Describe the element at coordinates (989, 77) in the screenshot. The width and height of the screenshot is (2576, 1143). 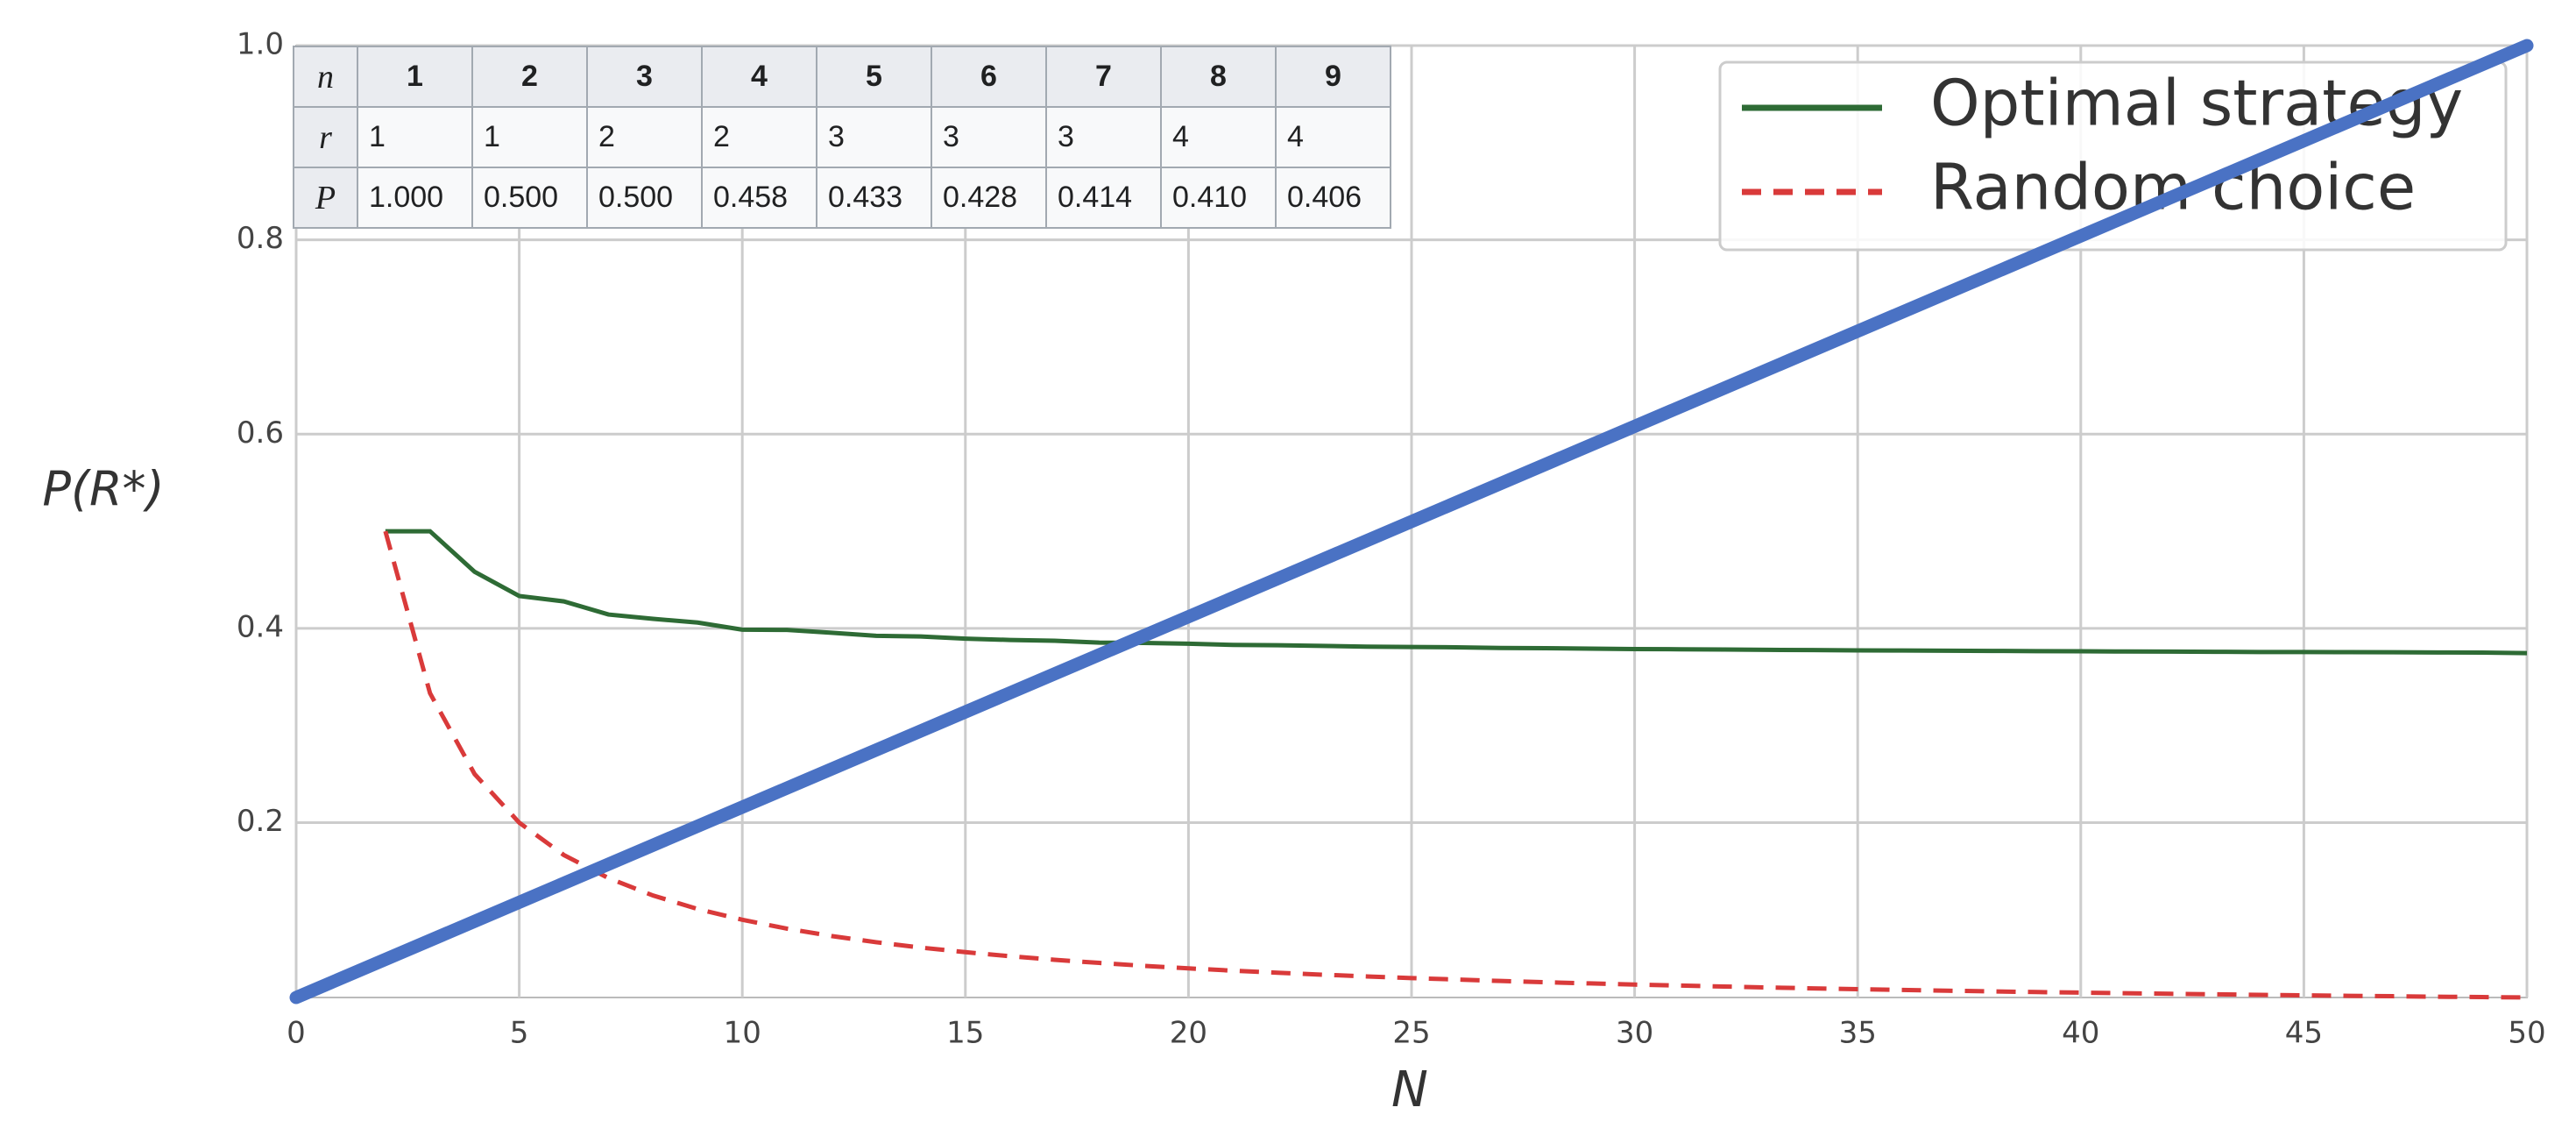
I see `table-header-cell: 6` at that location.